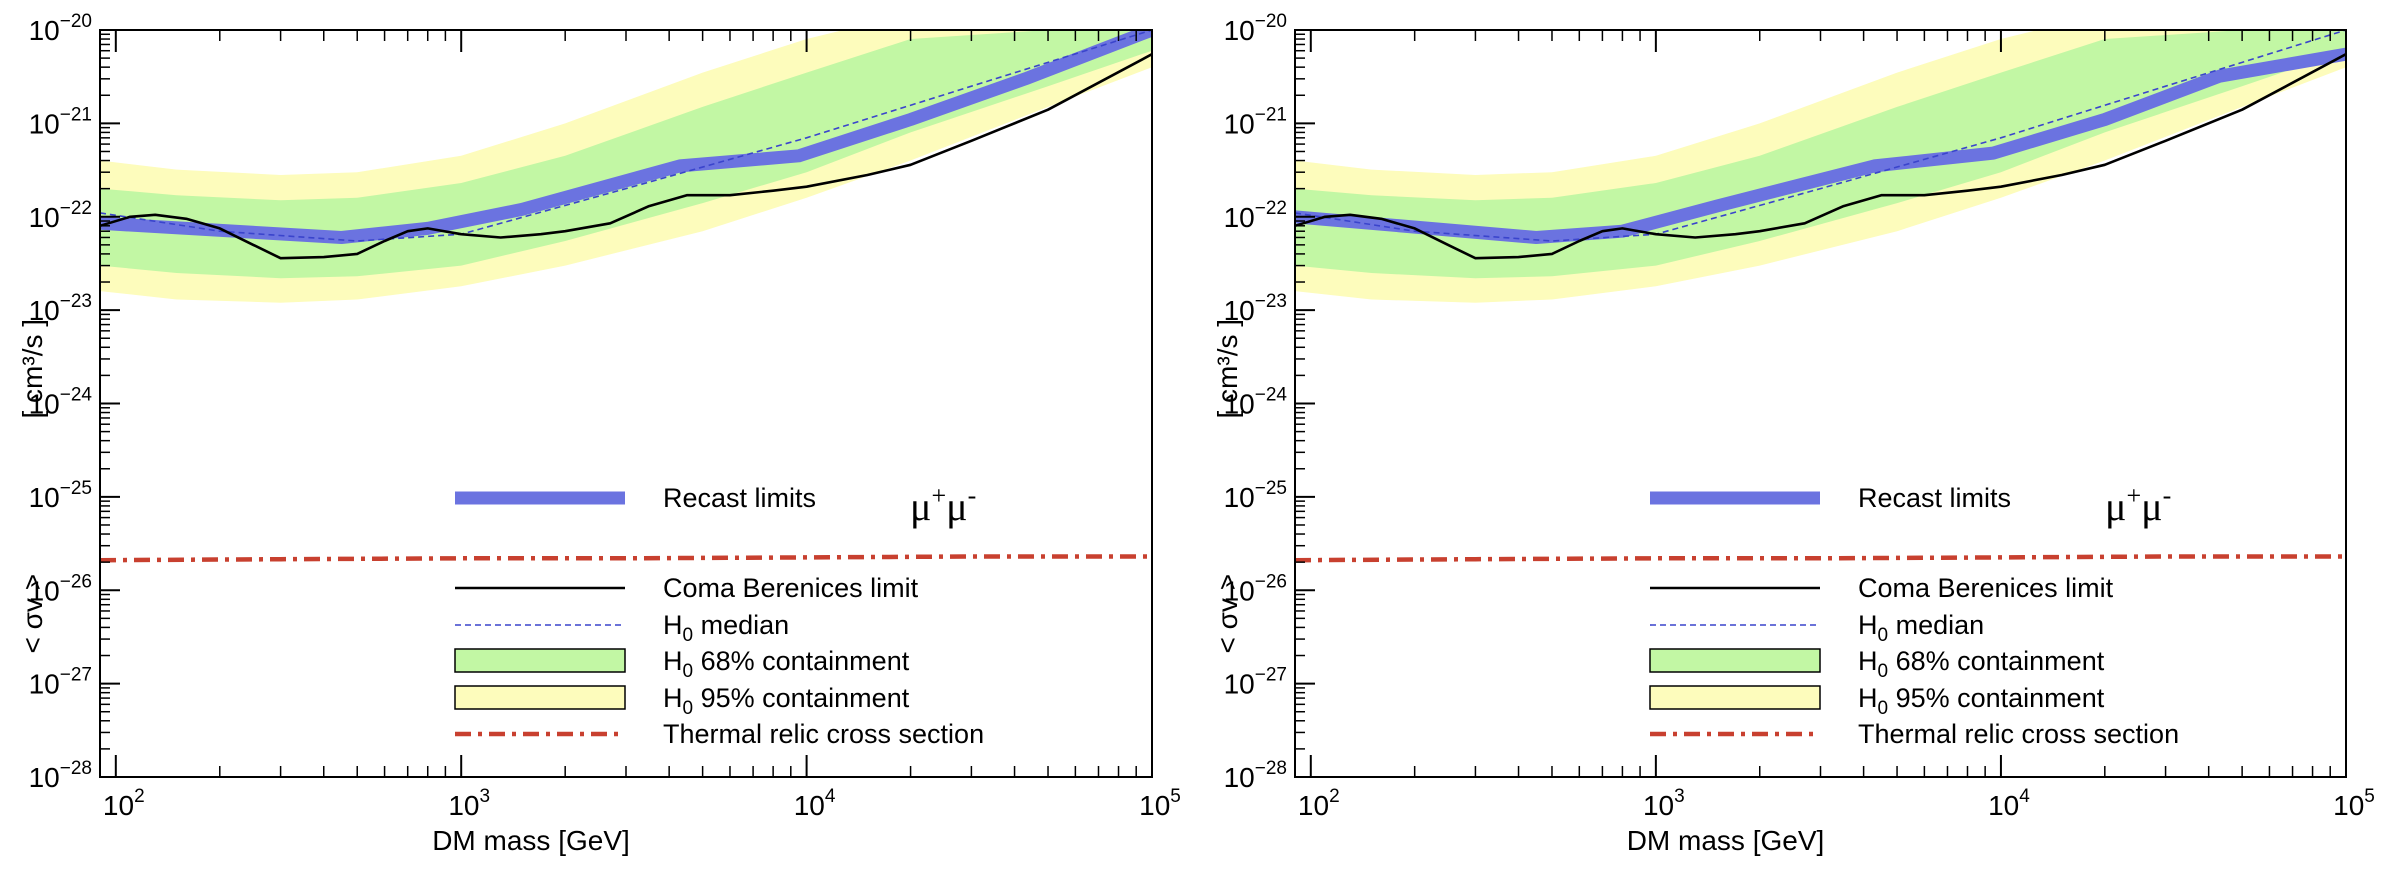 The image size is (2390, 874). Describe the element at coordinates (938, 495) in the screenshot. I see `channel-plus: +` at that location.